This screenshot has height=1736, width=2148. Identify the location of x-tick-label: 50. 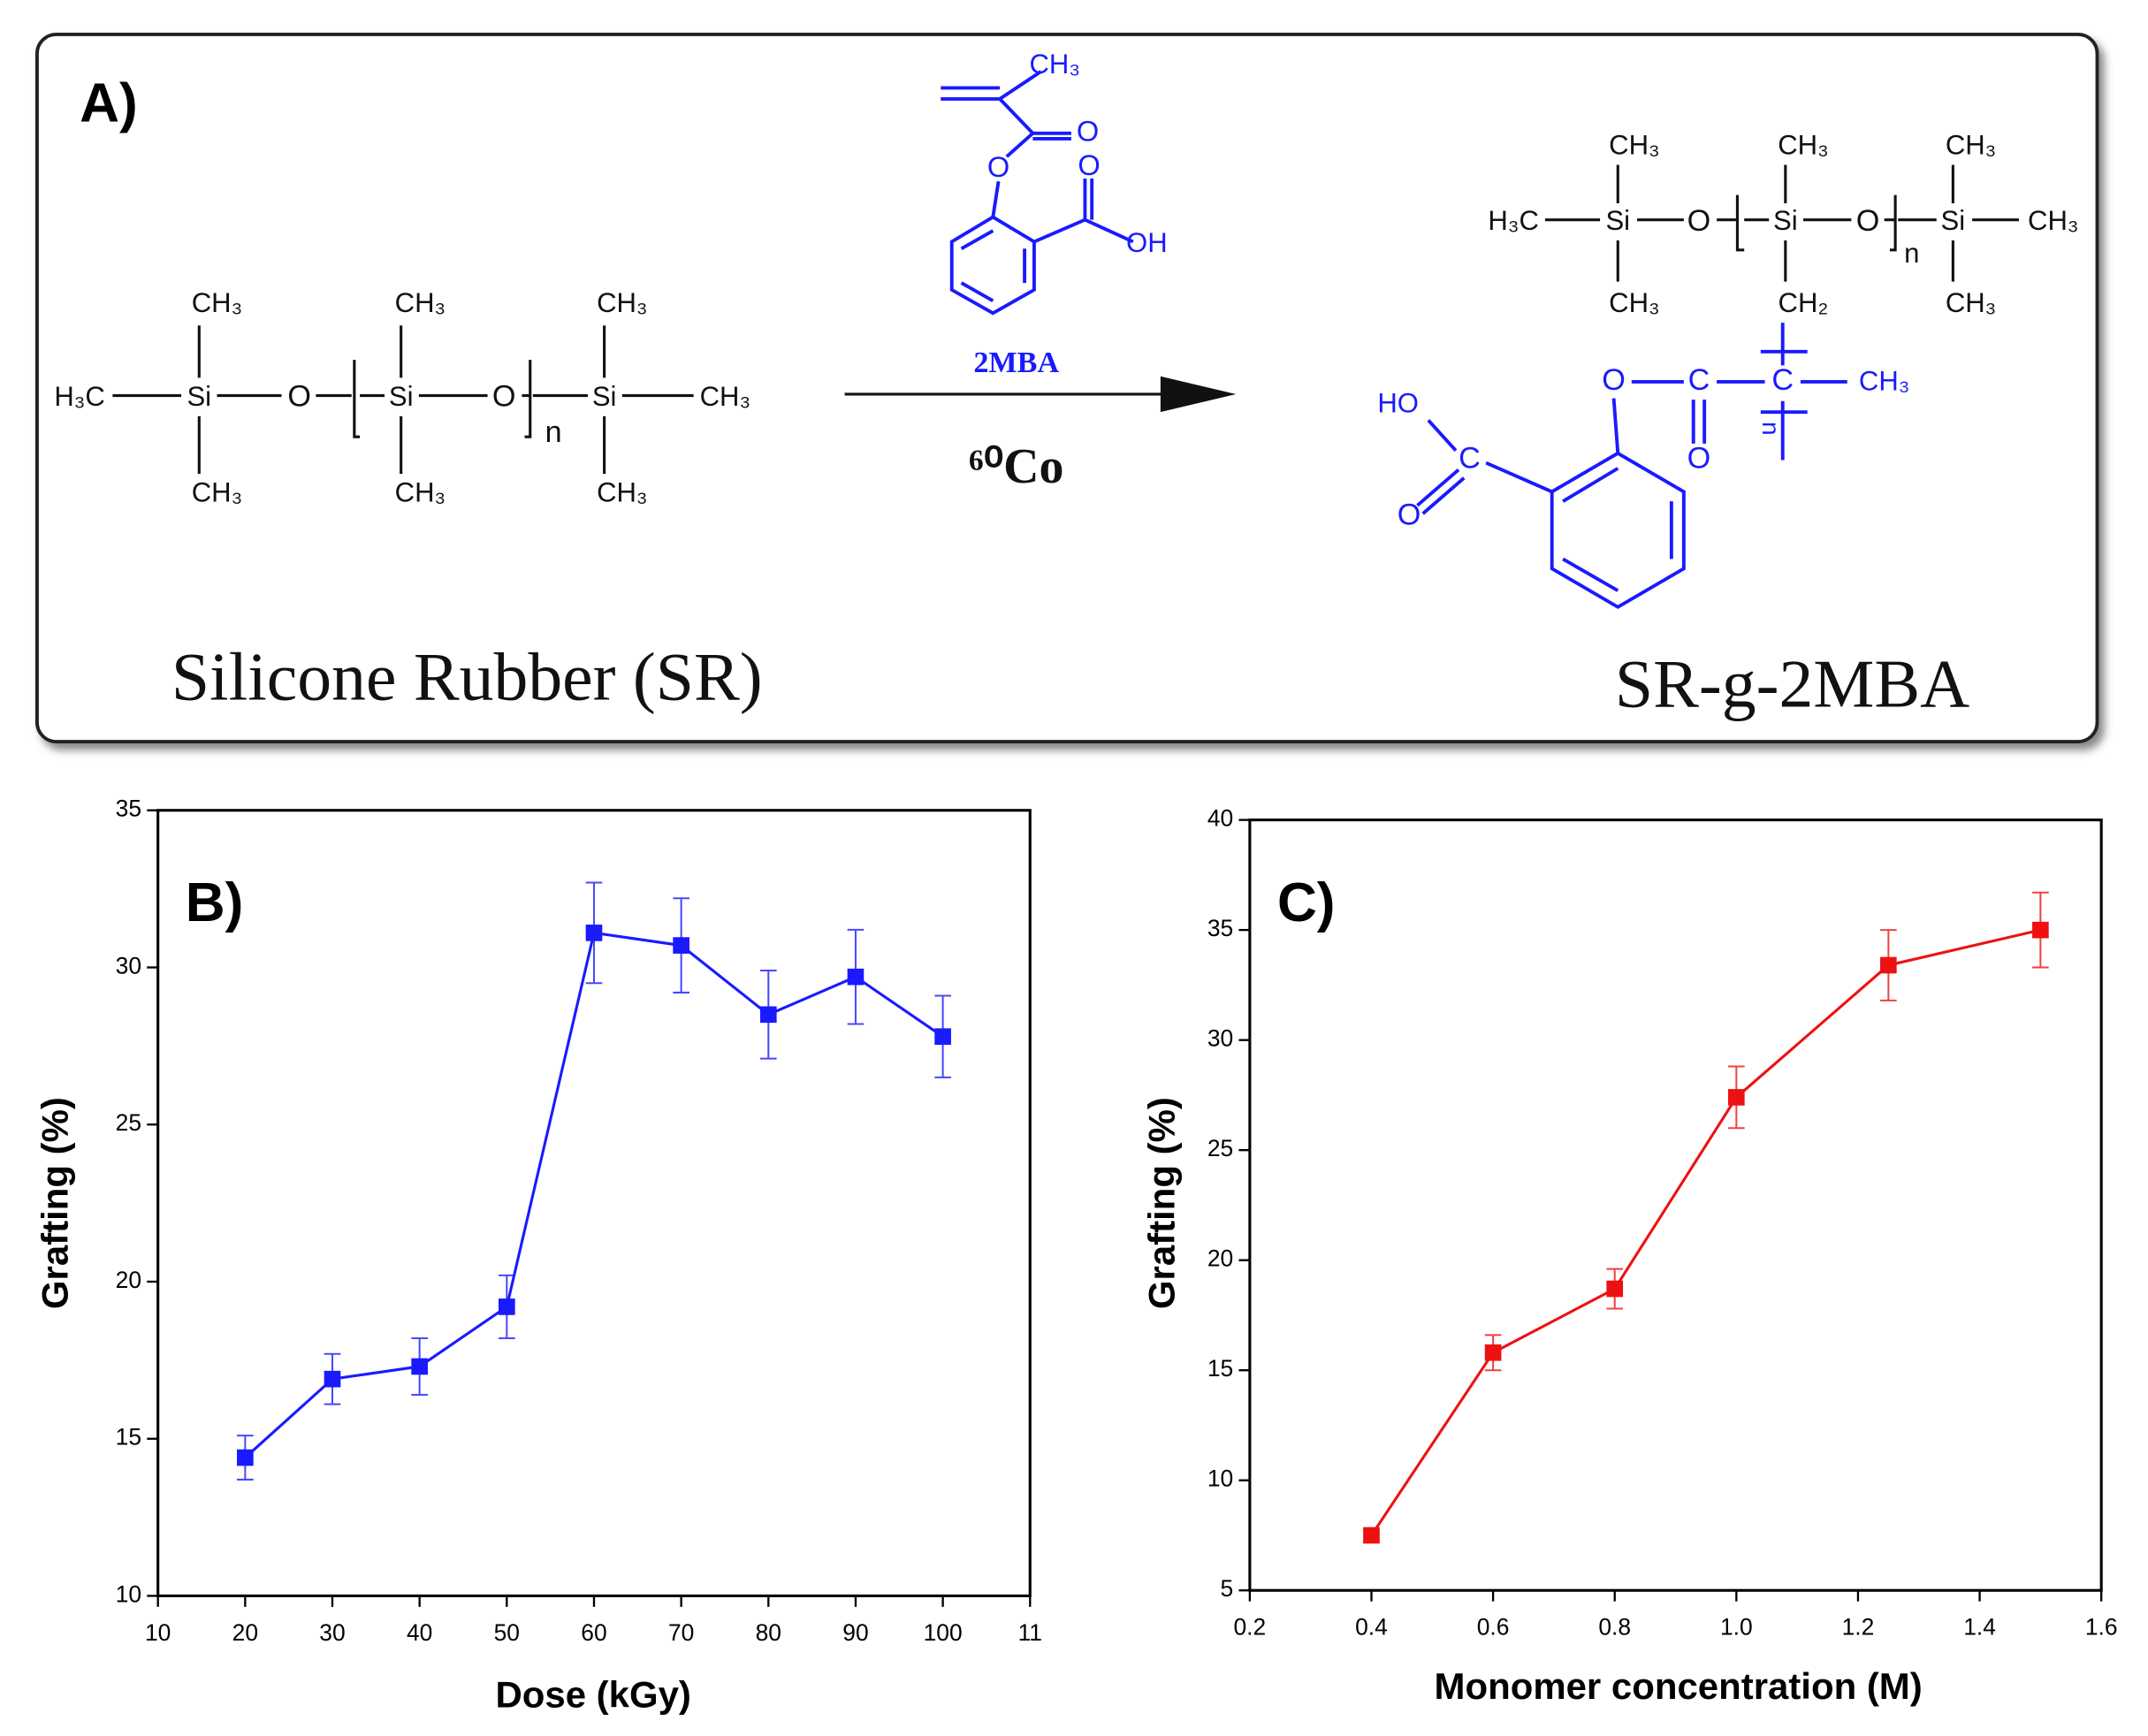
(507, 1633).